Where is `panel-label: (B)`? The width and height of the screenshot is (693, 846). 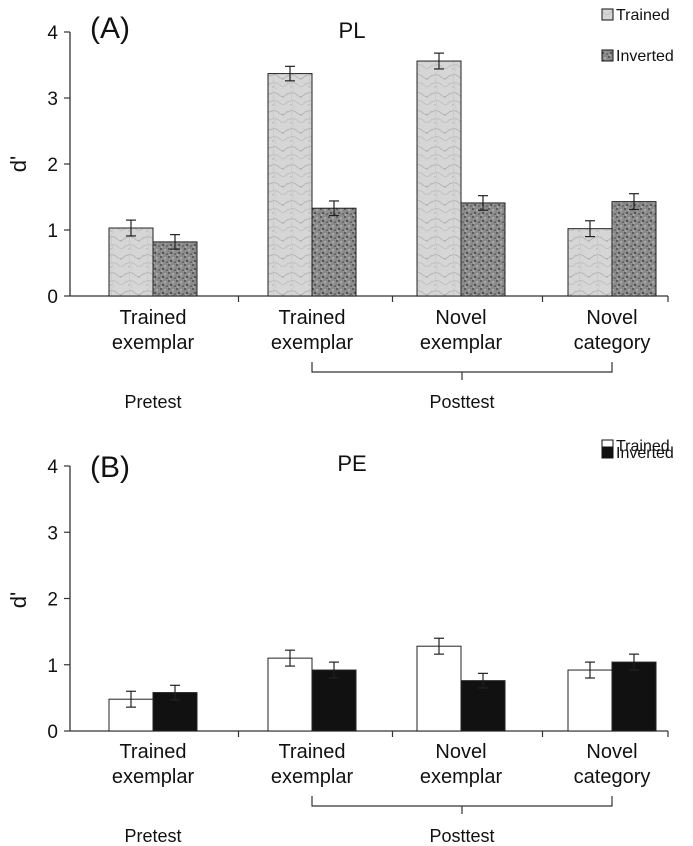 panel-label: (B) is located at coordinates (110, 467).